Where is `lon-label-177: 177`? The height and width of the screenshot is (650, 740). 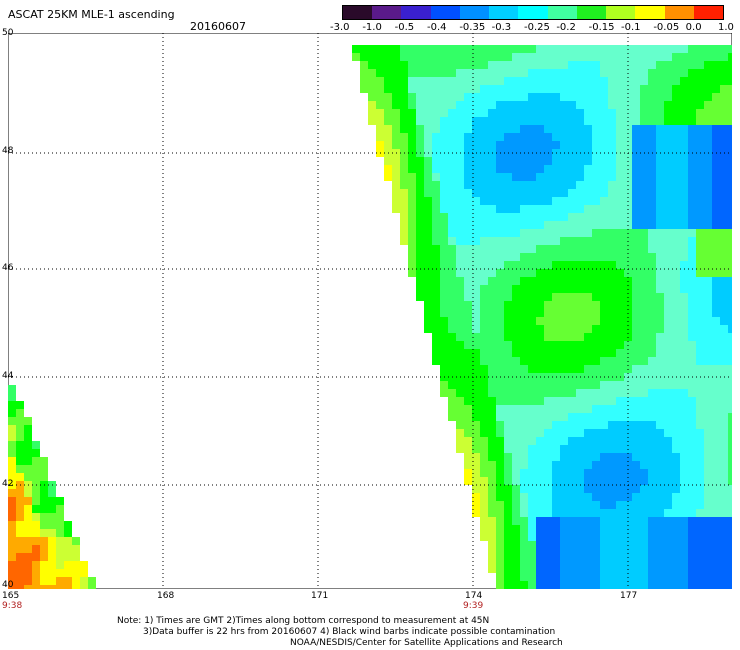 lon-label-177: 177 is located at coordinates (629, 596).